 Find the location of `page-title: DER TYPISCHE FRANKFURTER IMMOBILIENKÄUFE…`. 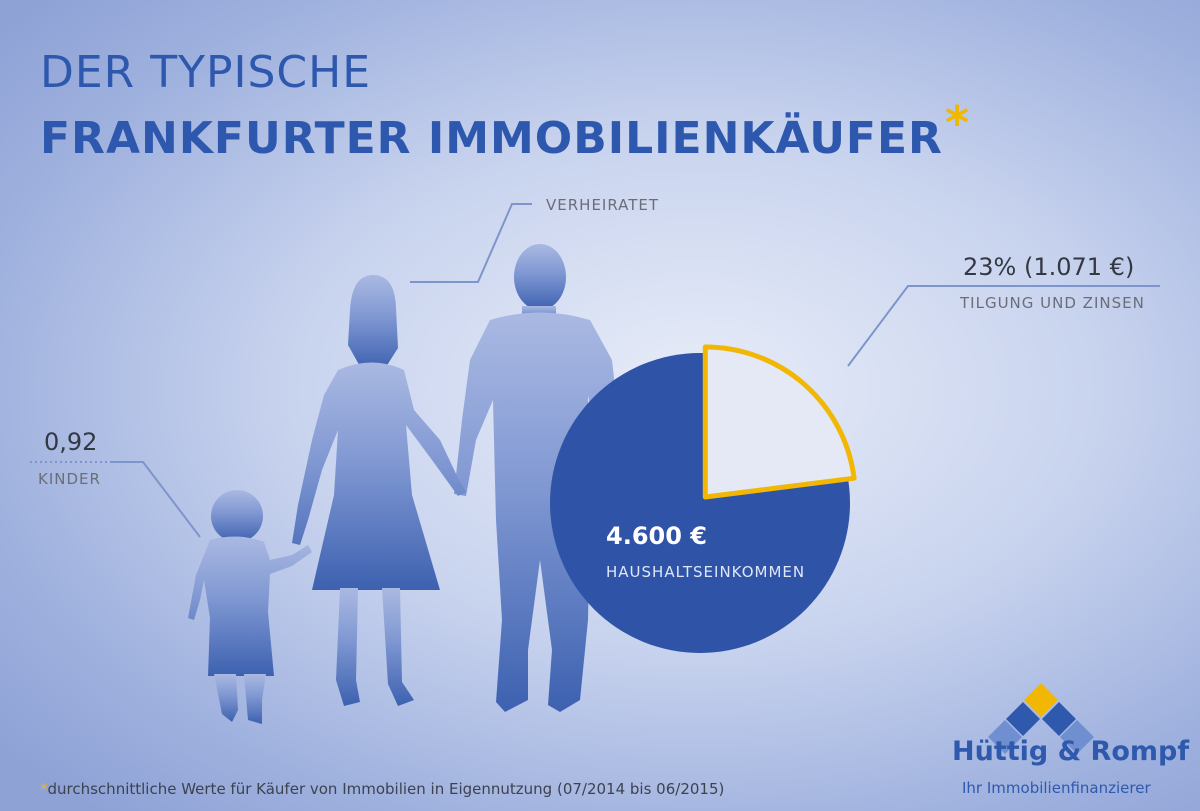

page-title: DER TYPISCHE FRANKFURTER IMMOBILIENKÄUFE… is located at coordinates (505, 106).